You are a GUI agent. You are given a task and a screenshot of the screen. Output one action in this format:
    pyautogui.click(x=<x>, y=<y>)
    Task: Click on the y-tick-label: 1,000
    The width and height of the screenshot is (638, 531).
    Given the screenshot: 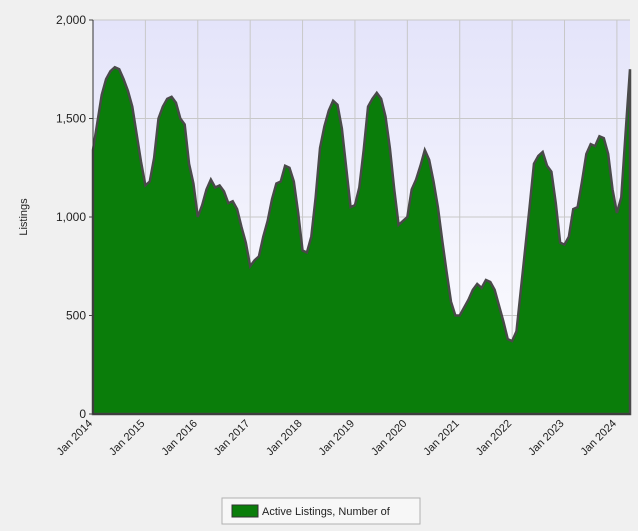 What is the action you would take?
    pyautogui.click(x=71, y=217)
    